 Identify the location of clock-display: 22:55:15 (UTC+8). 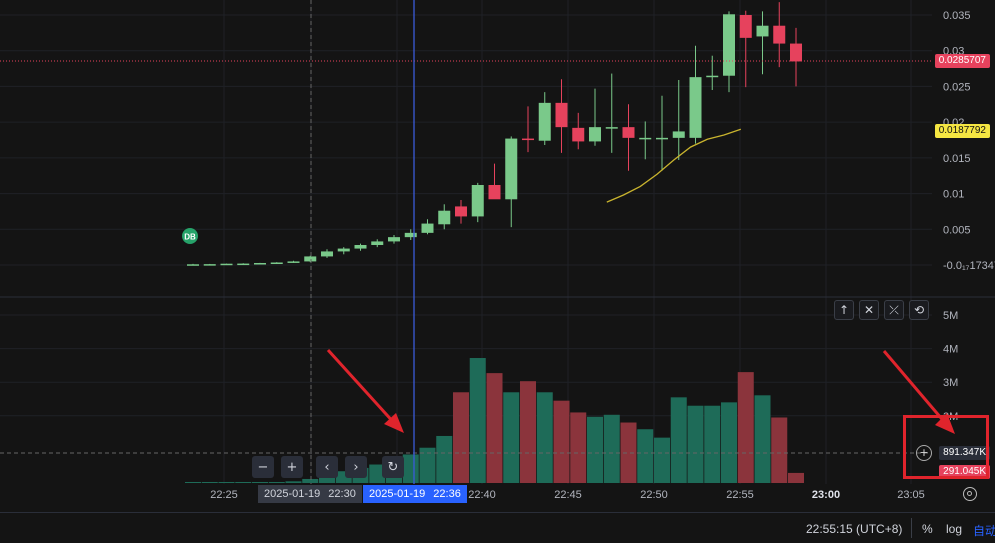
(854, 529).